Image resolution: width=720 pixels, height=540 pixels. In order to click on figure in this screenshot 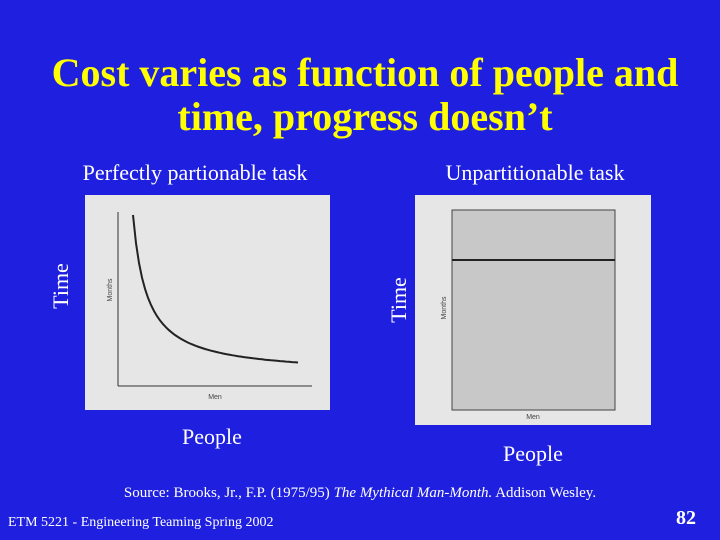, I will do `click(207, 302)`.